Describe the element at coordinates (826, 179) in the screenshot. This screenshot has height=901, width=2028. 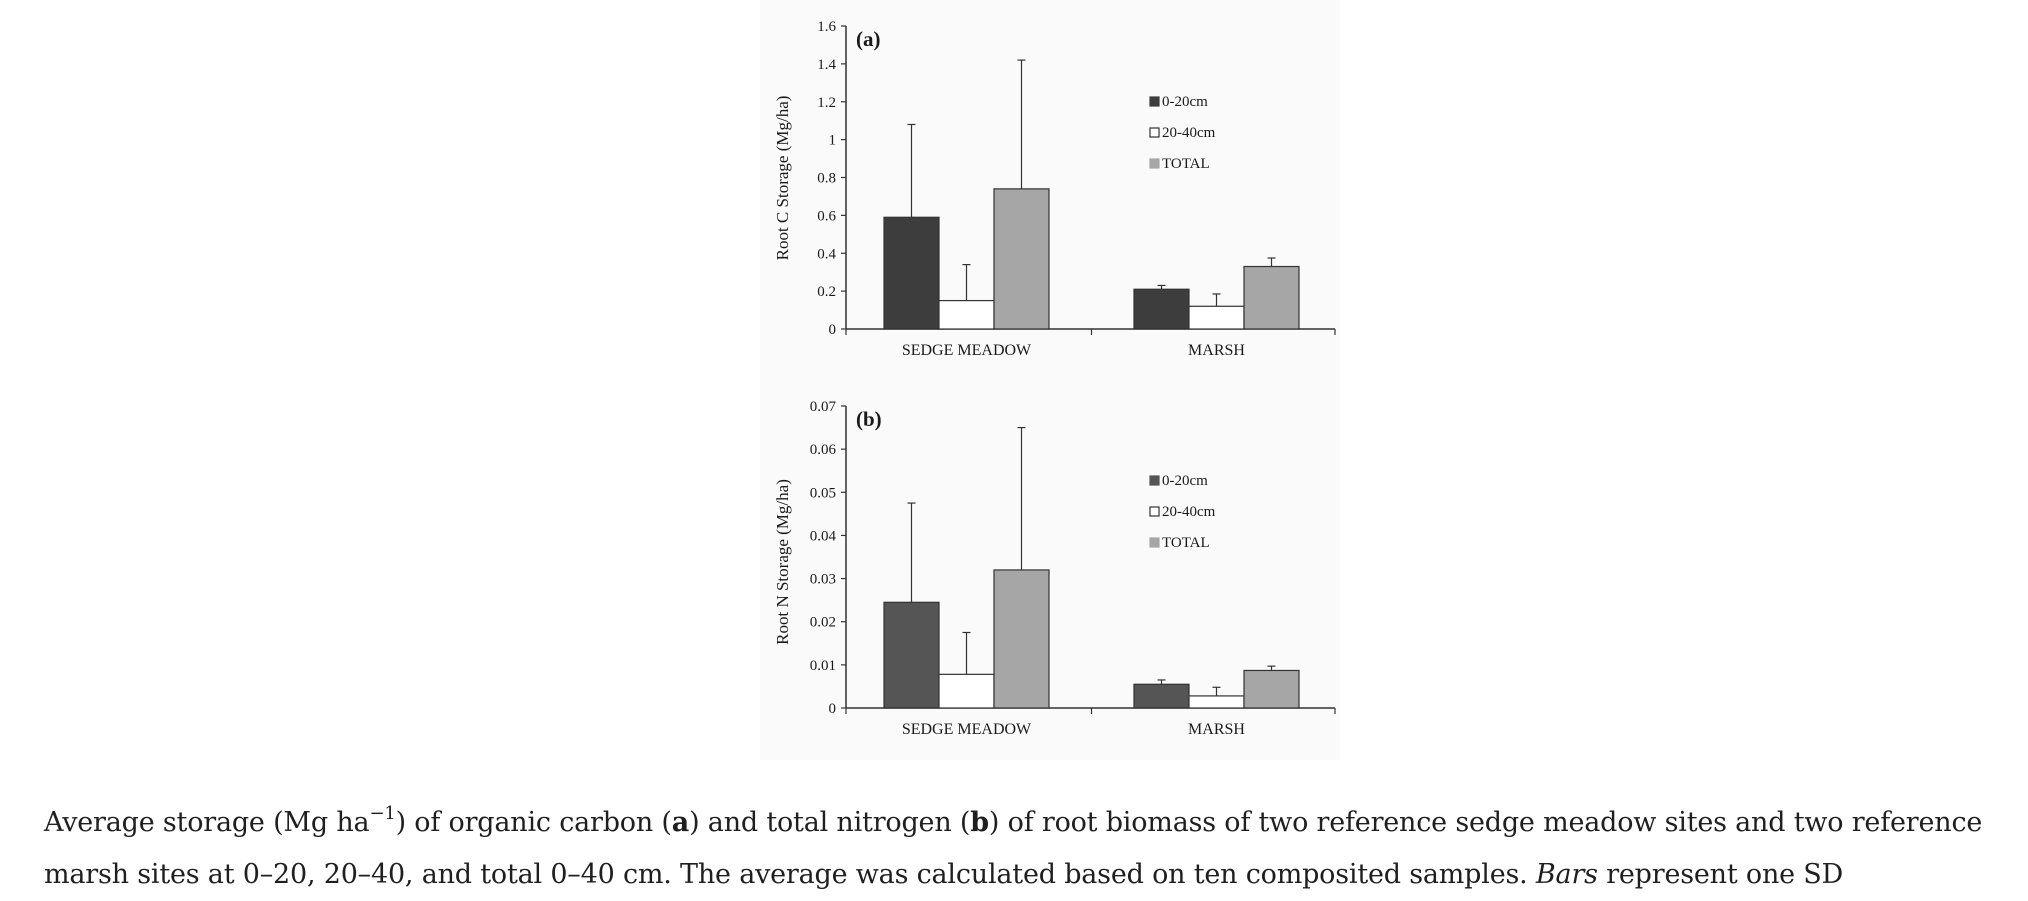
I see `chart1-y-tick-label: 0.8` at that location.